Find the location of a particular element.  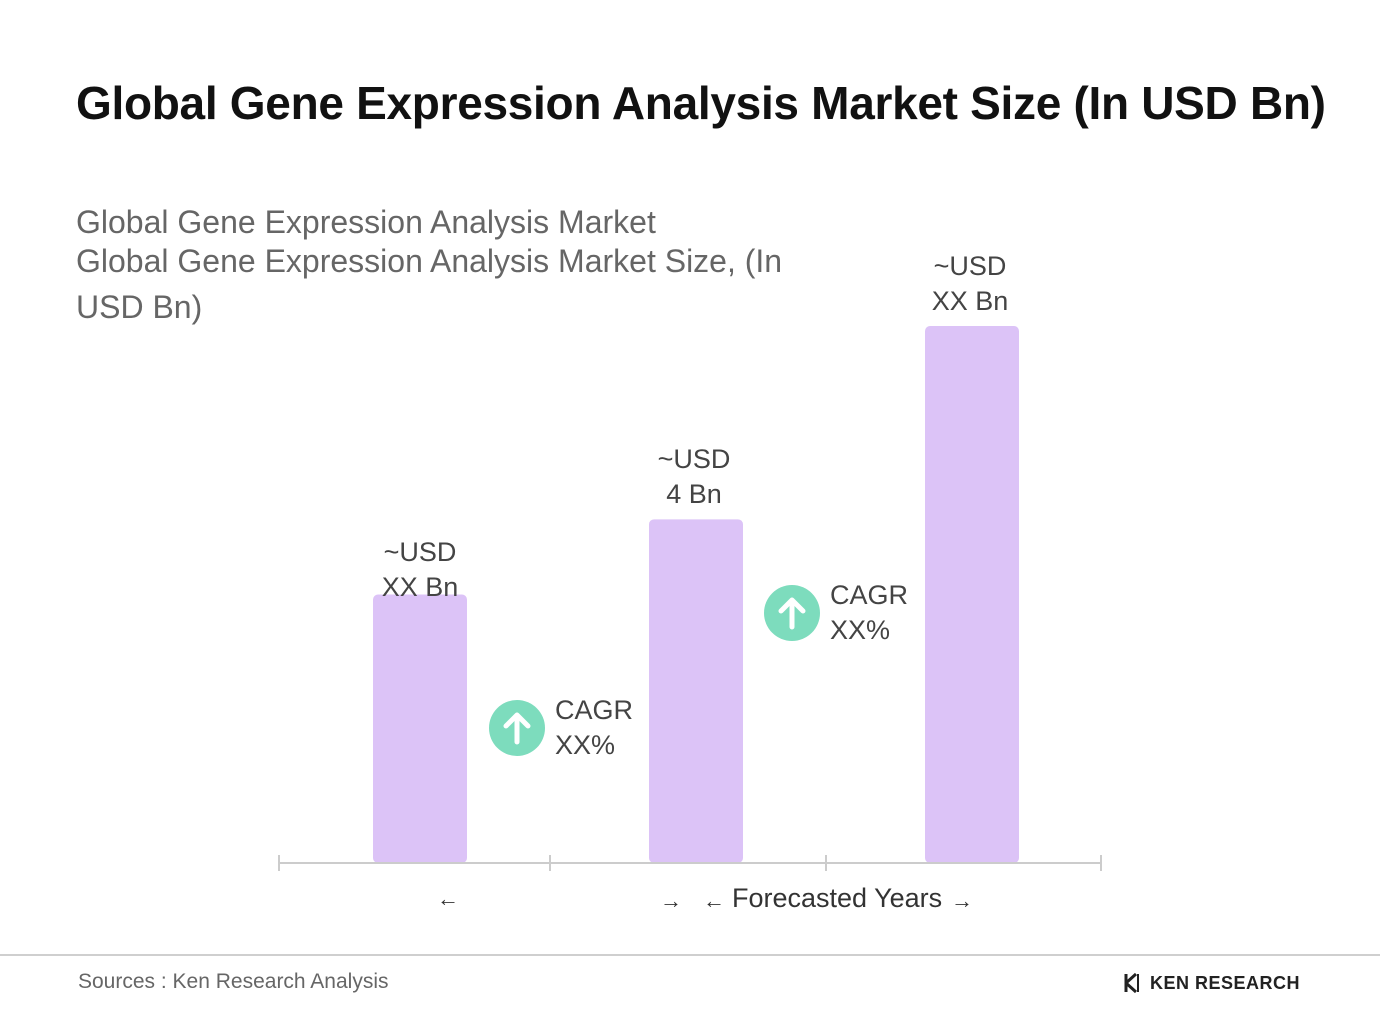

ken-logo-icon is located at coordinates (1131, 983).